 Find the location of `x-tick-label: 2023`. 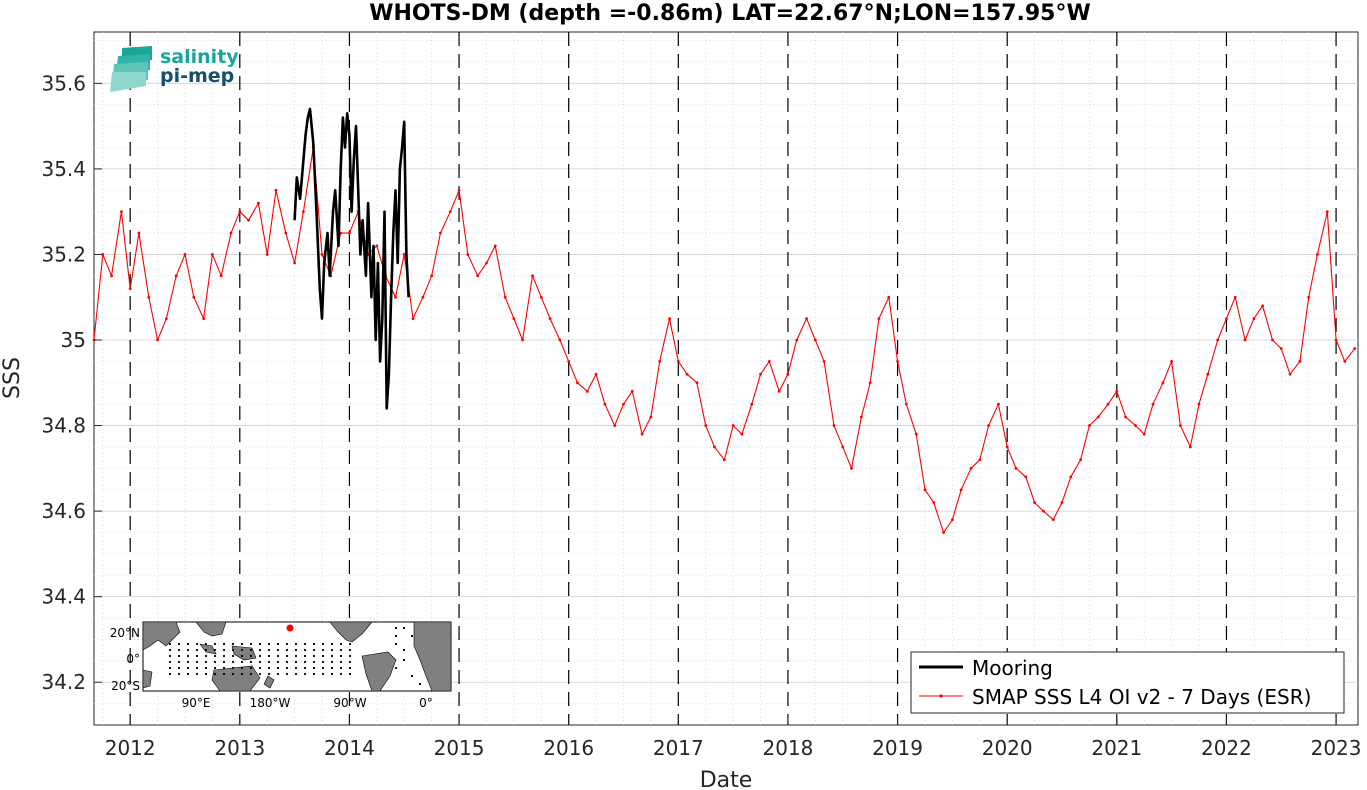

x-tick-label: 2023 is located at coordinates (1336, 748).